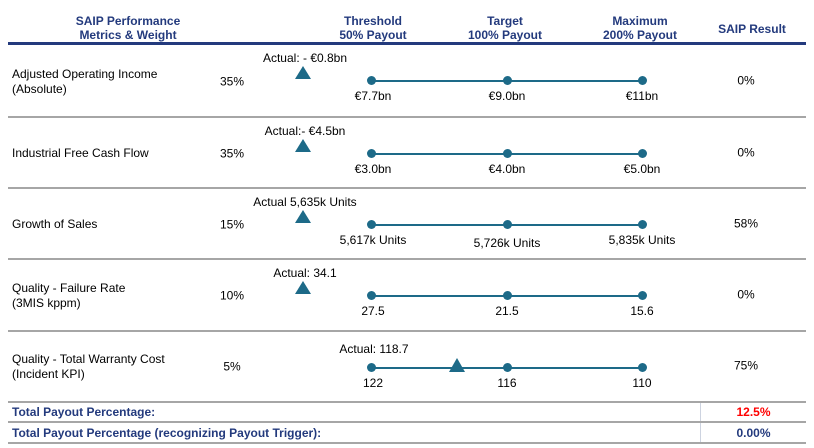 This screenshot has height=448, width=814. What do you see at coordinates (752, 29) in the screenshot?
I see `header-saip-result: SAIP Result` at bounding box center [752, 29].